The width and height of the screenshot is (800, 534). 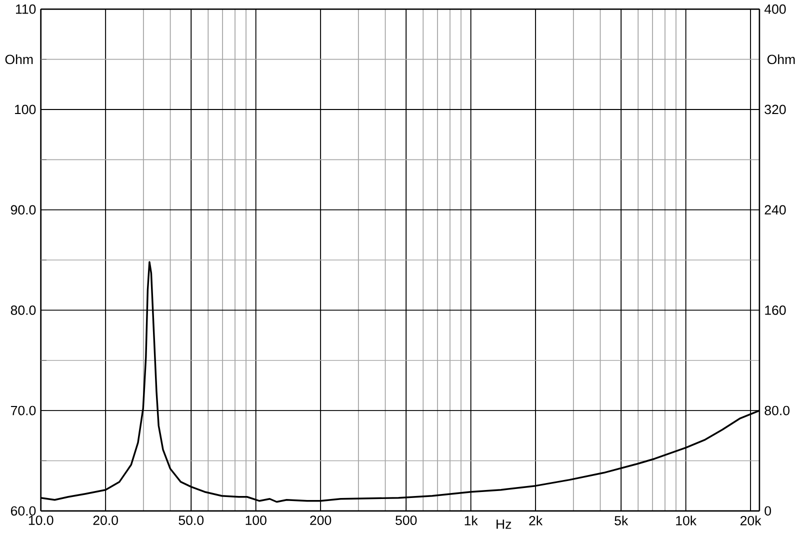 What do you see at coordinates (775, 310) in the screenshot?
I see `y2-tick-label: 160` at bounding box center [775, 310].